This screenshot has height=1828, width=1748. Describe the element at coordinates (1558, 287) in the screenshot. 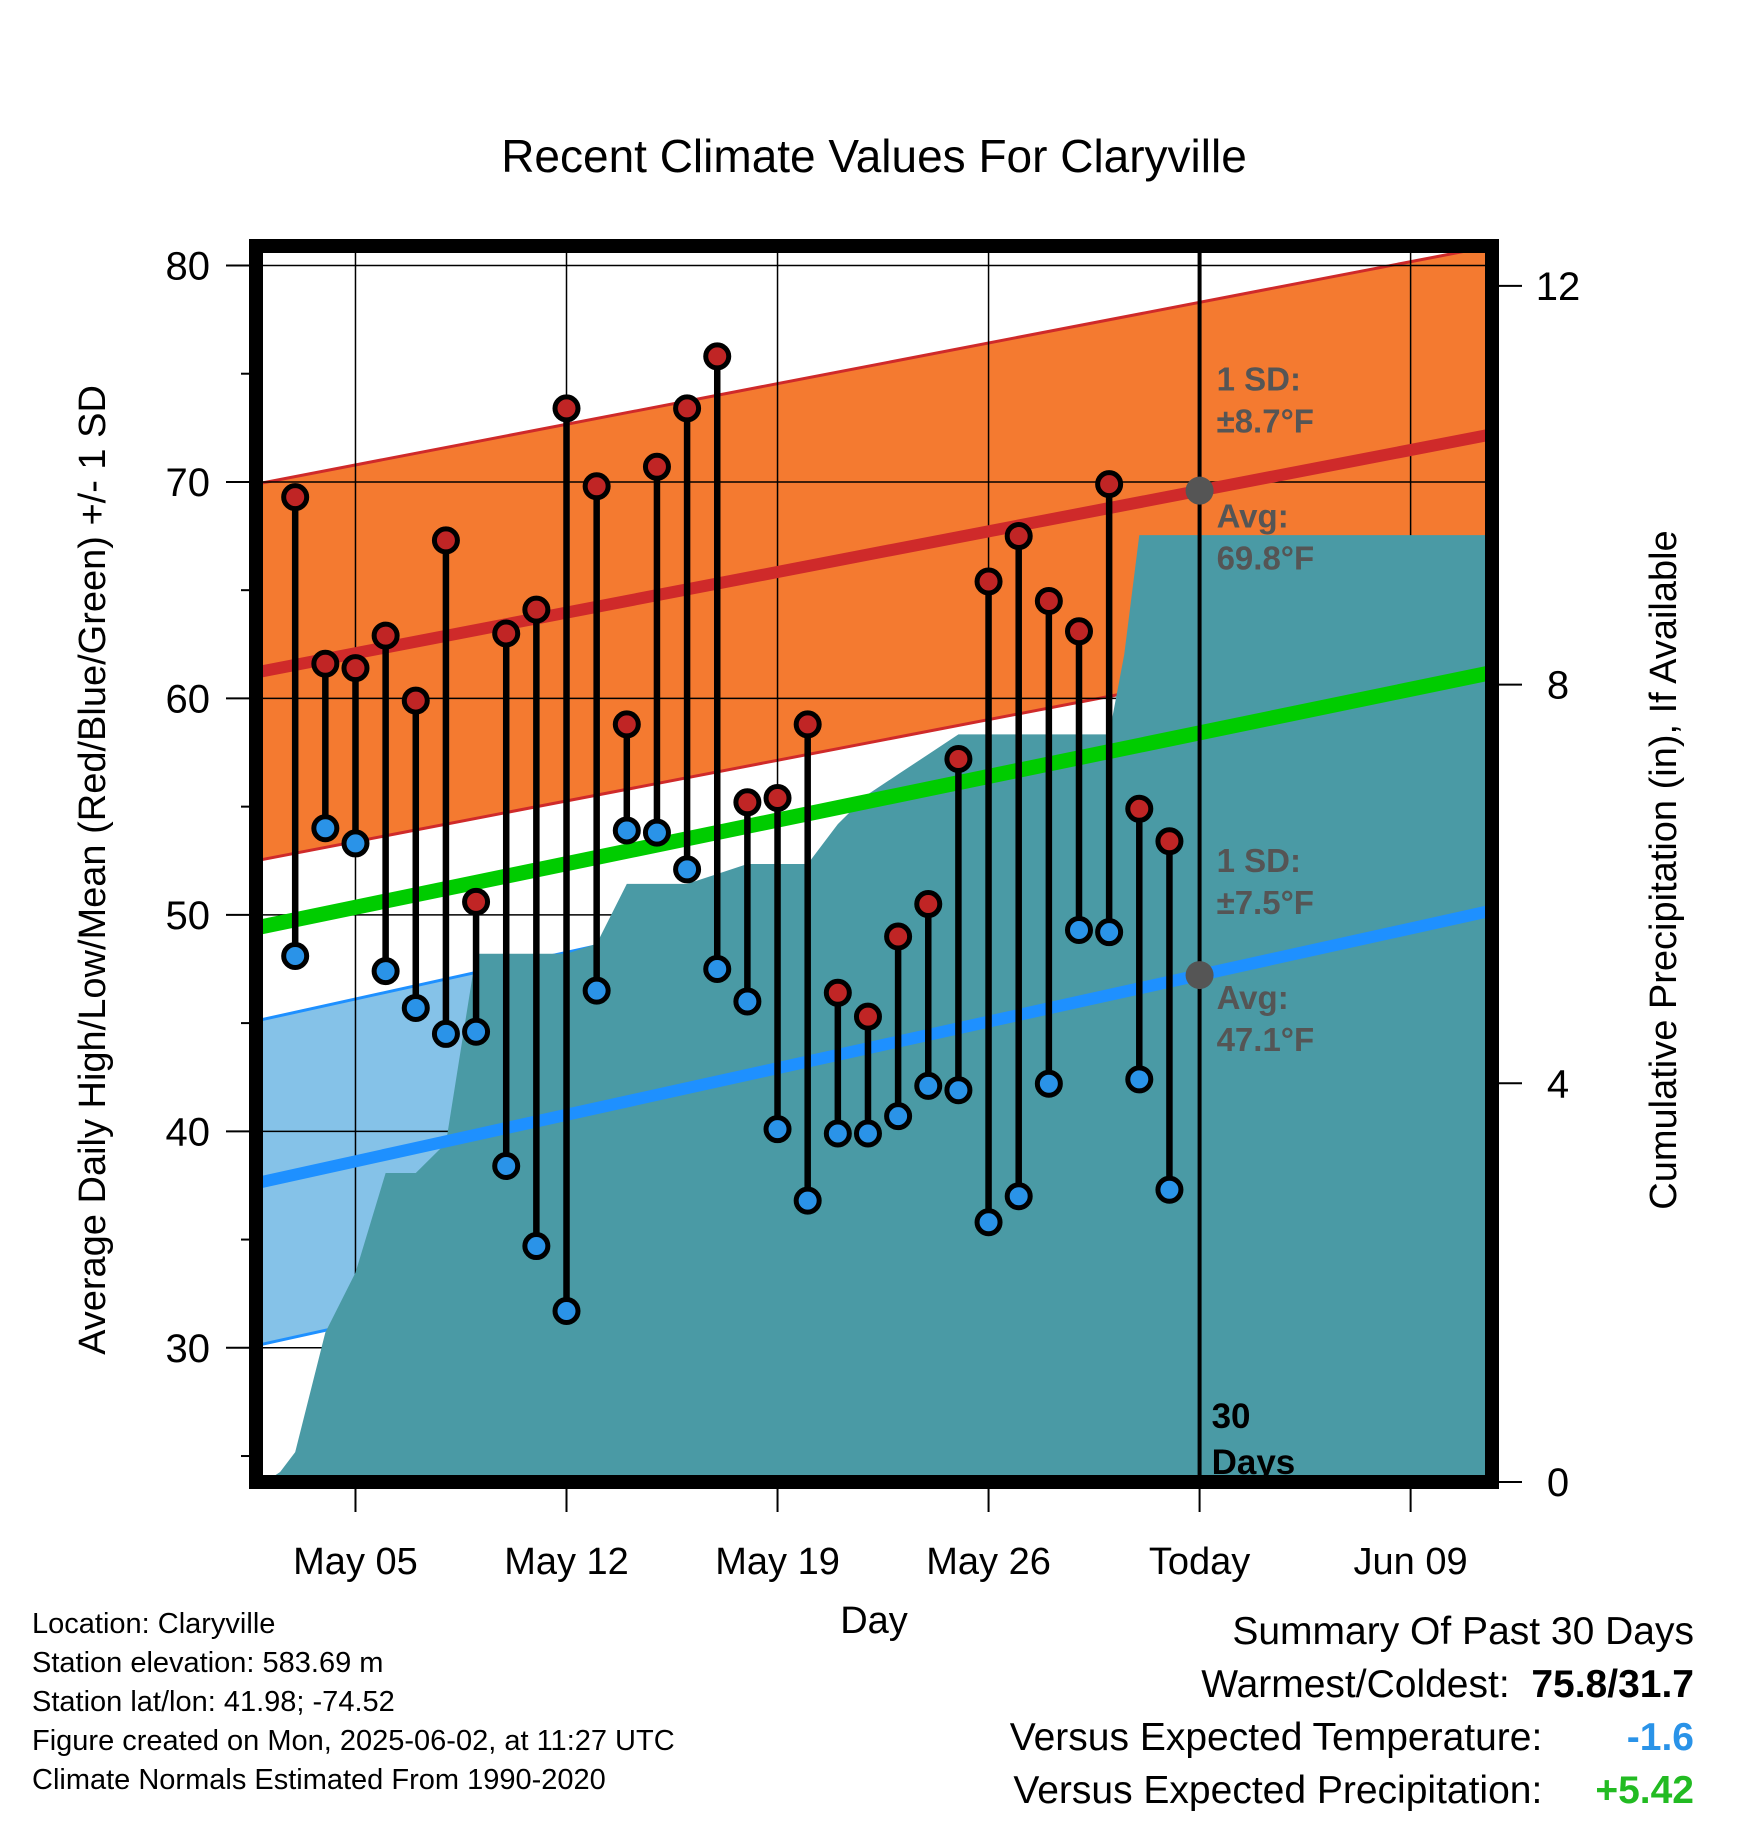

I see `y2-tick-label: 12` at that location.